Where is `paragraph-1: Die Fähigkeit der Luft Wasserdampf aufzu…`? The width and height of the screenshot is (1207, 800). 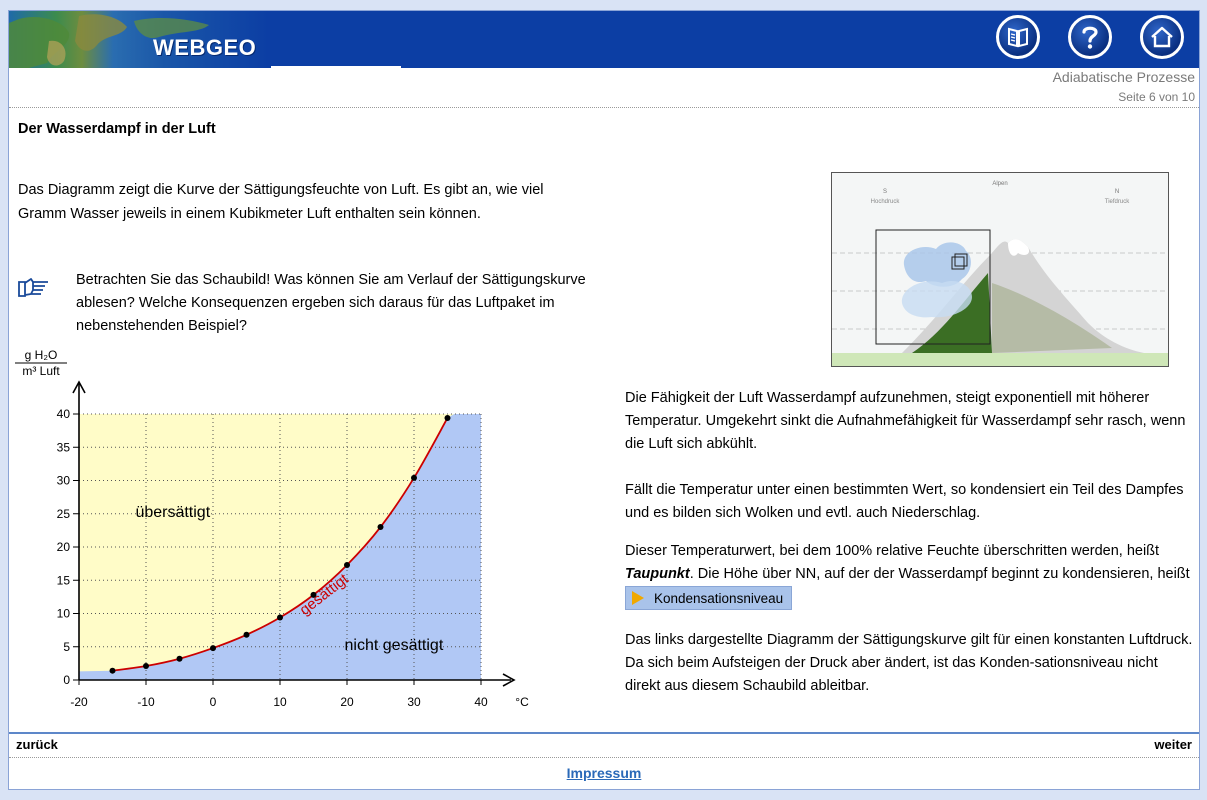 paragraph-1: Die Fähigkeit der Luft Wasserdampf aufzu… is located at coordinates (905, 421).